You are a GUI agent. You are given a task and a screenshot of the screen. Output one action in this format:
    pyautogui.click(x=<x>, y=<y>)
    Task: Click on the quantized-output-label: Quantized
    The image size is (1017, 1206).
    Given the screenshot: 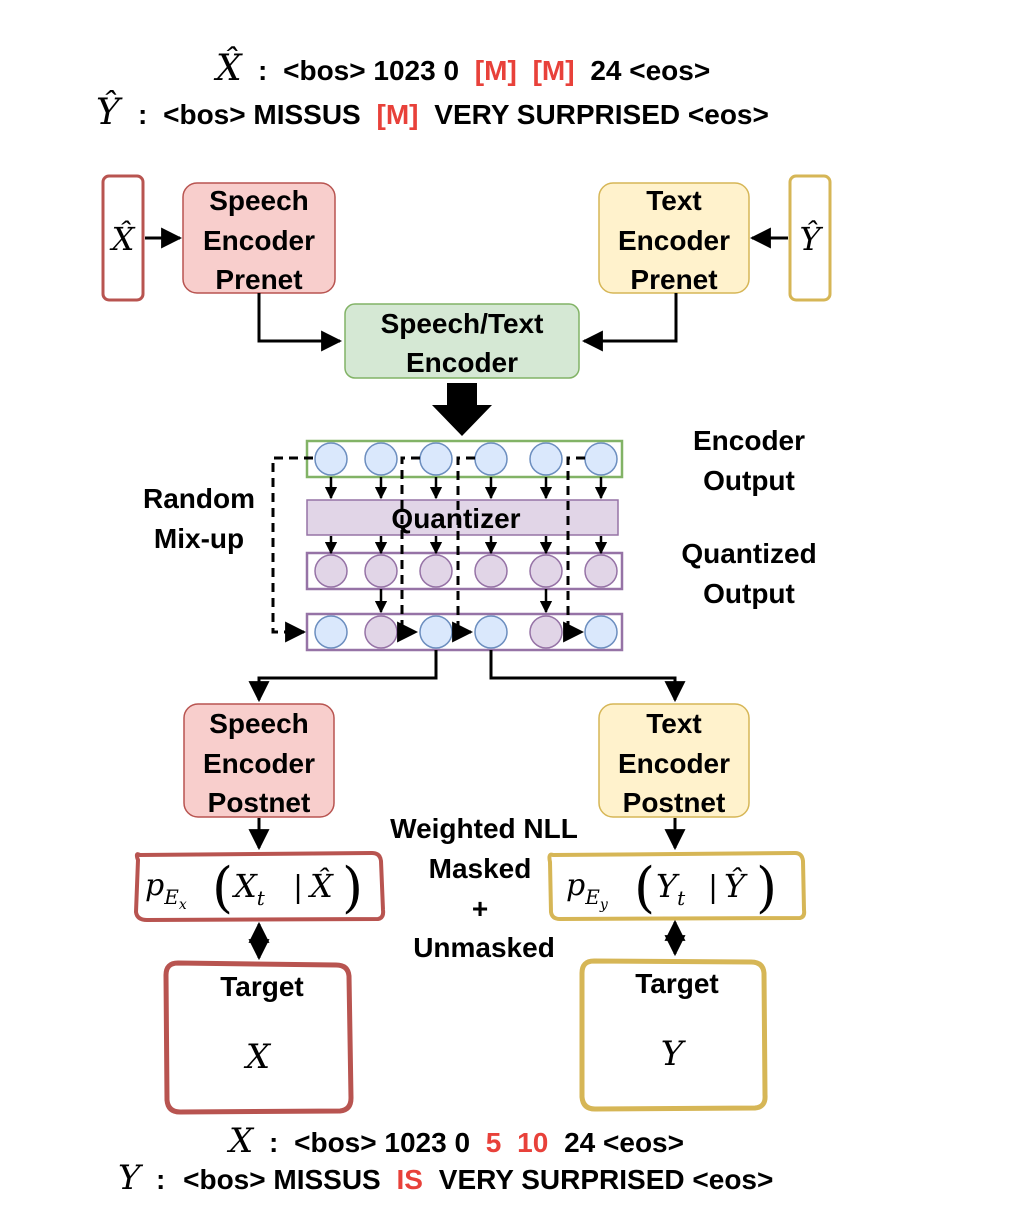 What is the action you would take?
    pyautogui.click(x=748, y=553)
    